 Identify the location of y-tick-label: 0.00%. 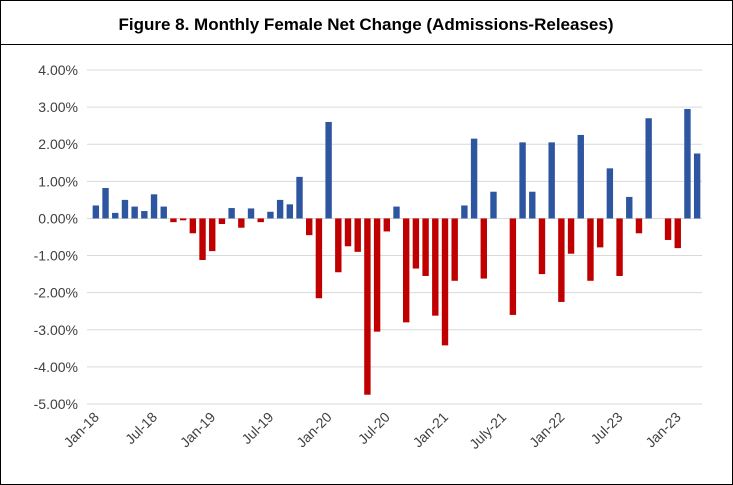
(58, 218).